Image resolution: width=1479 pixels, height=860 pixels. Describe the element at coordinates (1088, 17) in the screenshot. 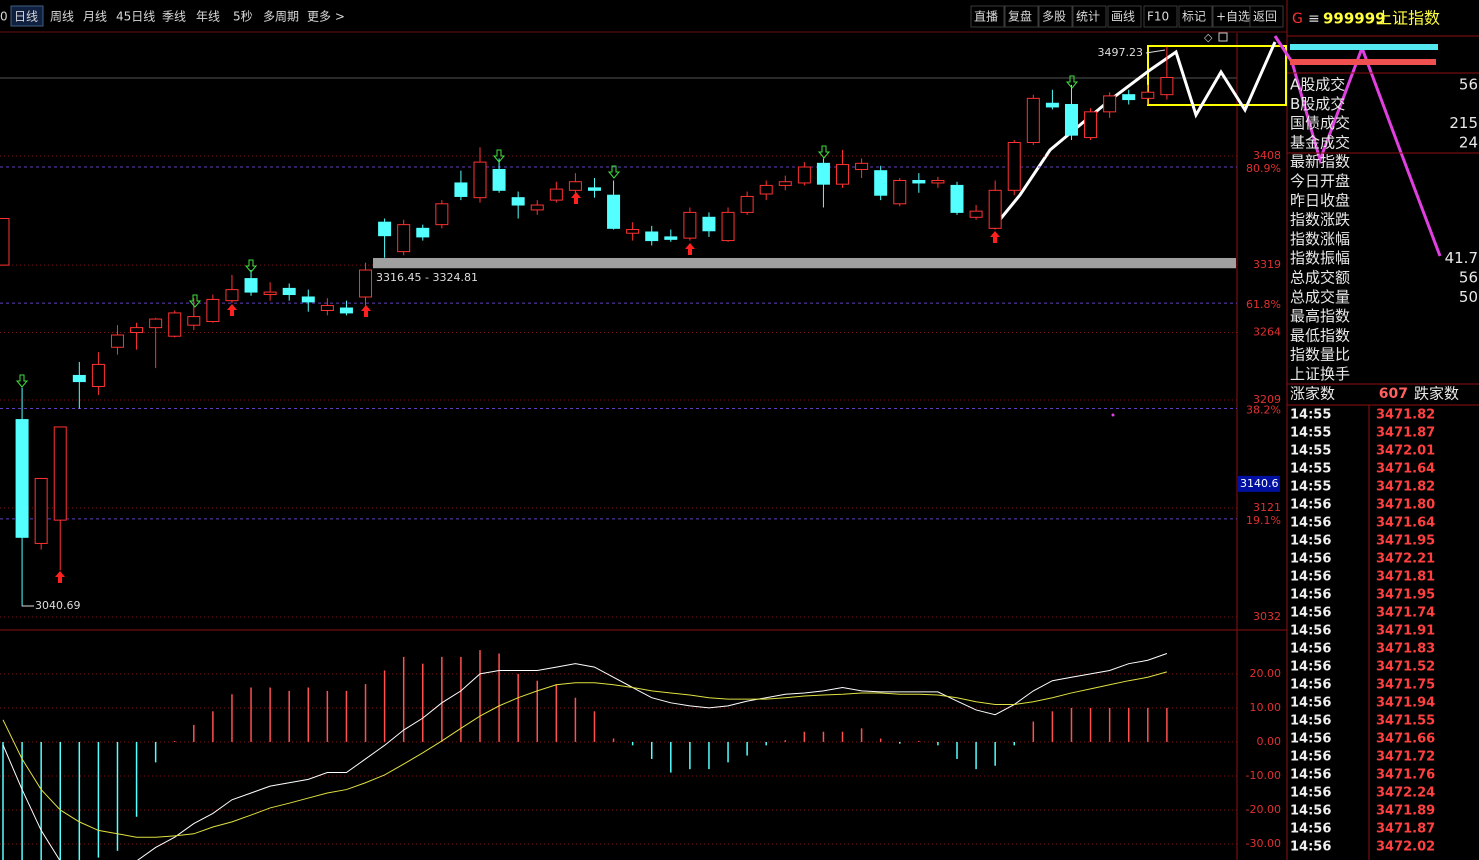

I see `toolbar-button: 统计` at that location.